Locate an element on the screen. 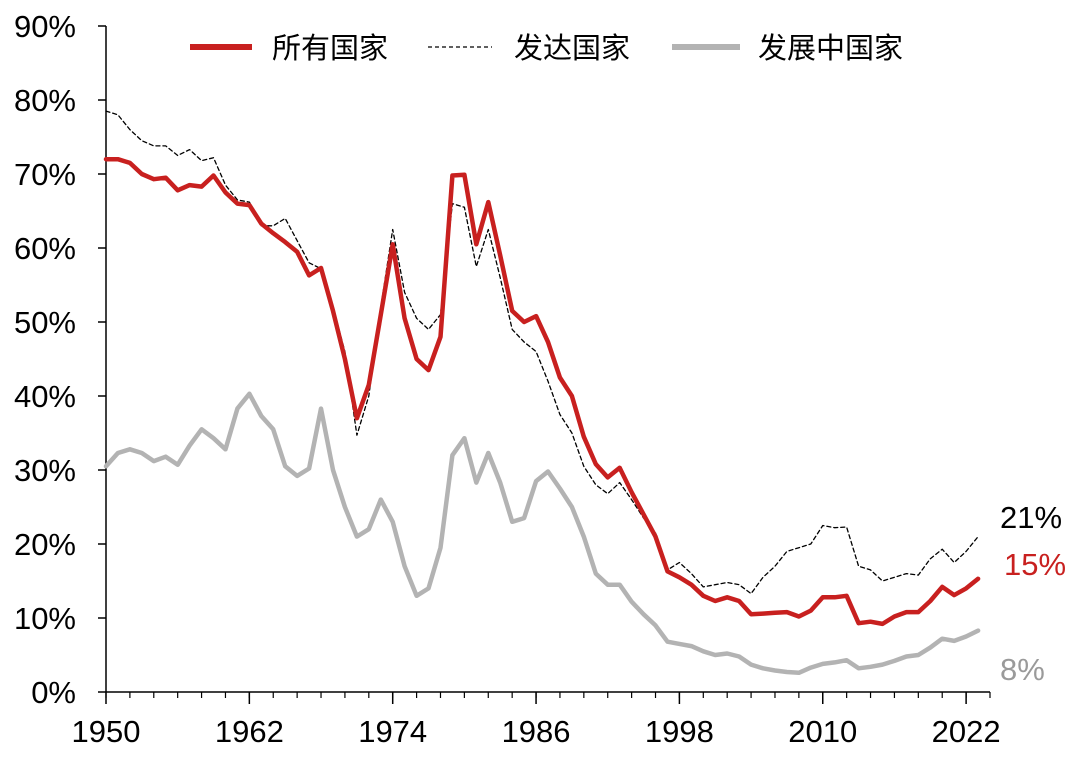  end-label-all-countries: 15% is located at coordinates (1035, 564).